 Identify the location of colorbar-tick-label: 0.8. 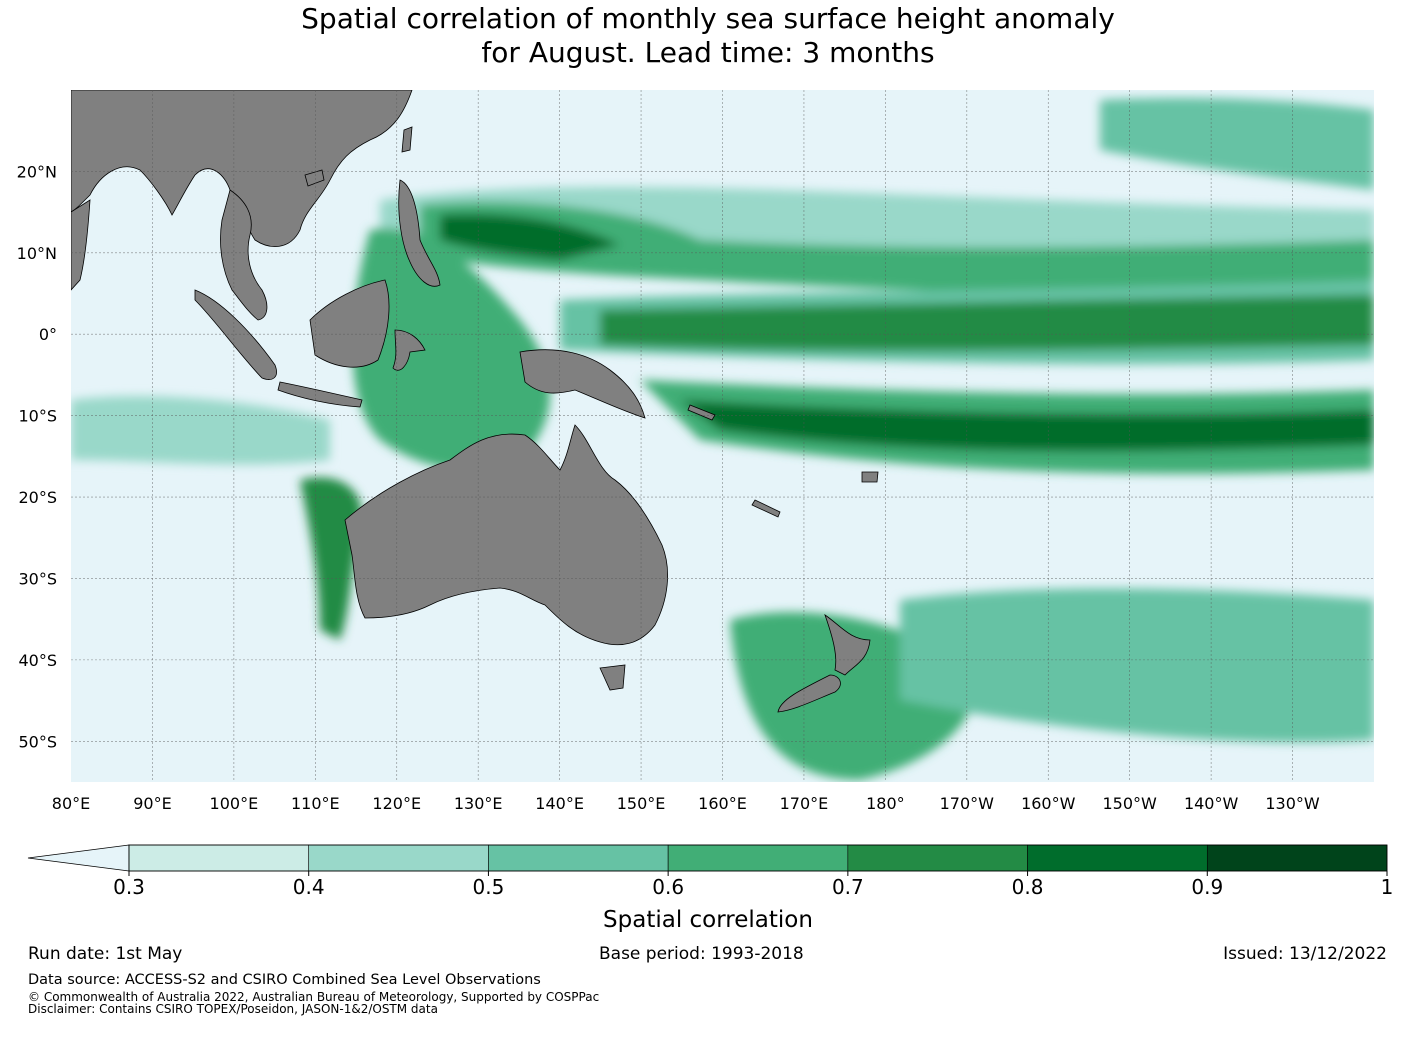
(1028, 887).